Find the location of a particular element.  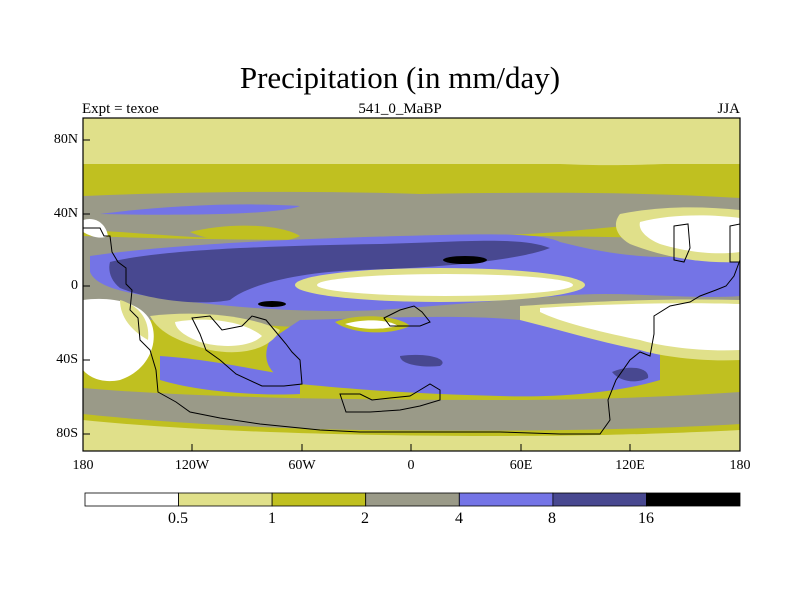

colorbar is located at coordinates (412, 499).